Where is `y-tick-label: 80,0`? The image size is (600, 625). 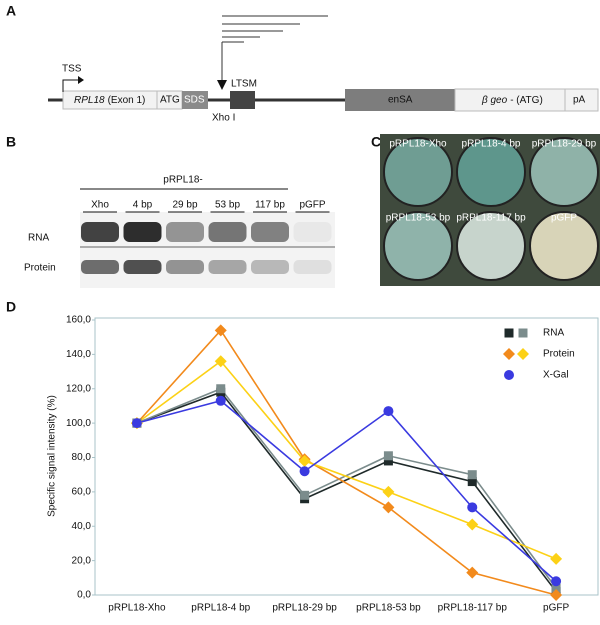 y-tick-label: 80,0 is located at coordinates (82, 457).